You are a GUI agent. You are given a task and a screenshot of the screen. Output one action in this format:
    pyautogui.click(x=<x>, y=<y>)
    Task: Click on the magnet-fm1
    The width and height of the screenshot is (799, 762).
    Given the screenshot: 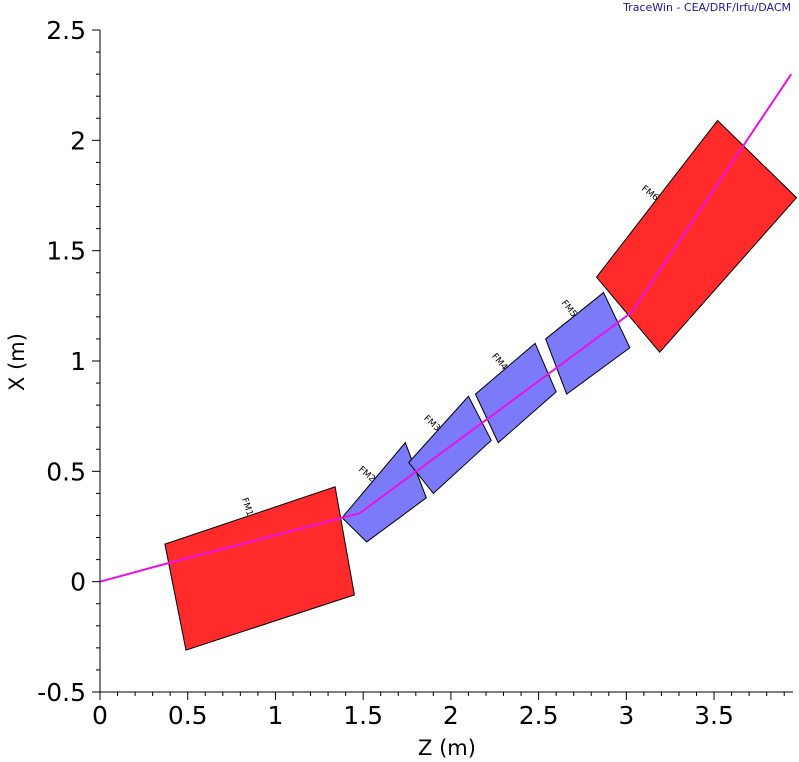 What is the action you would take?
    pyautogui.click(x=259, y=568)
    